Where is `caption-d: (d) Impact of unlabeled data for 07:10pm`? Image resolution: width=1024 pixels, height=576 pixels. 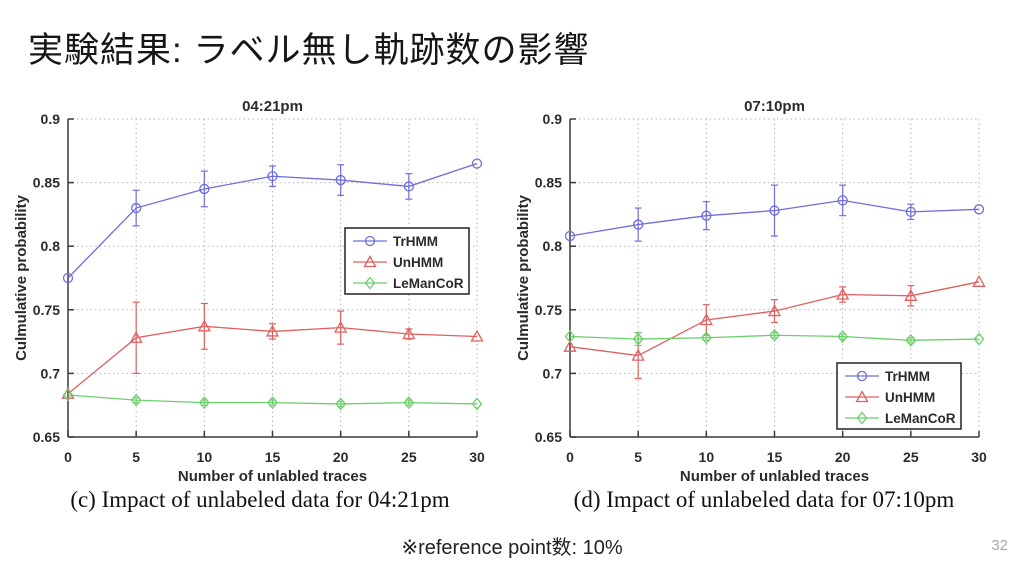
caption-d: (d) Impact of unlabeled data for 07:10pm is located at coordinates (764, 499).